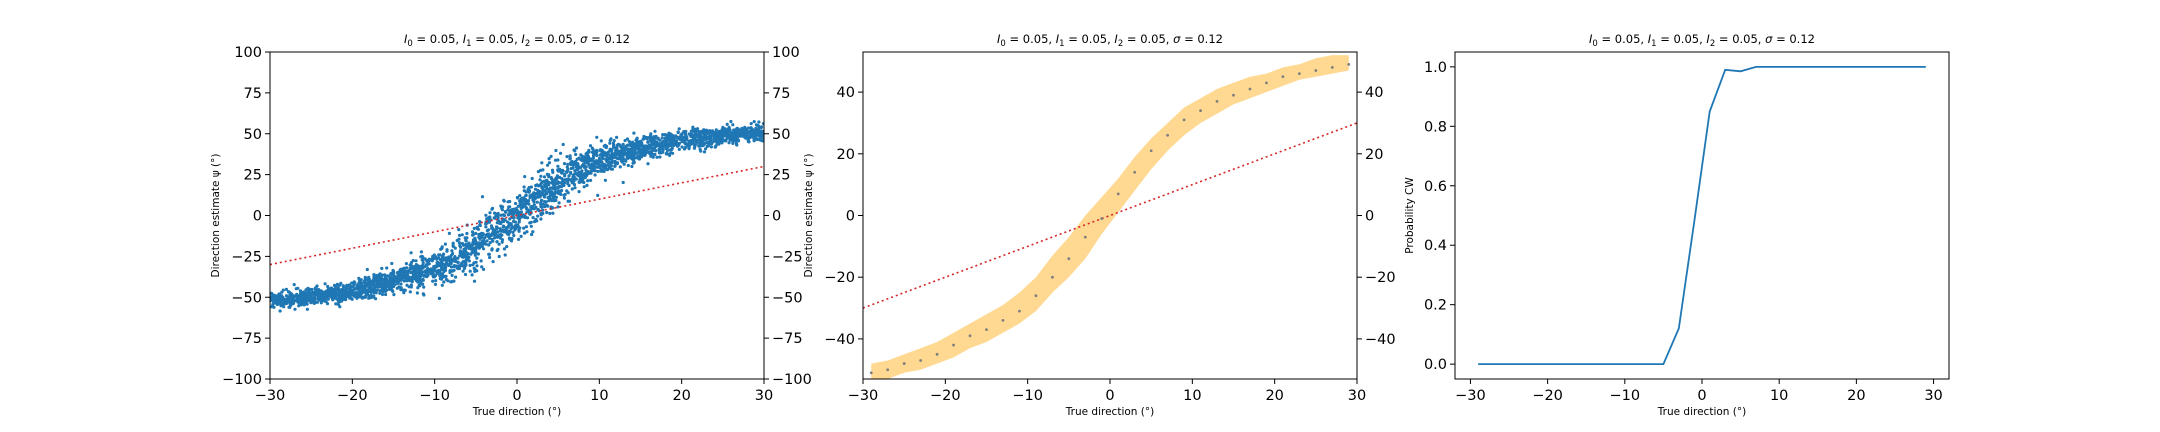  What do you see at coordinates (1109, 412) in the screenshot?
I see `x-axis-label: True direction (°)` at bounding box center [1109, 412].